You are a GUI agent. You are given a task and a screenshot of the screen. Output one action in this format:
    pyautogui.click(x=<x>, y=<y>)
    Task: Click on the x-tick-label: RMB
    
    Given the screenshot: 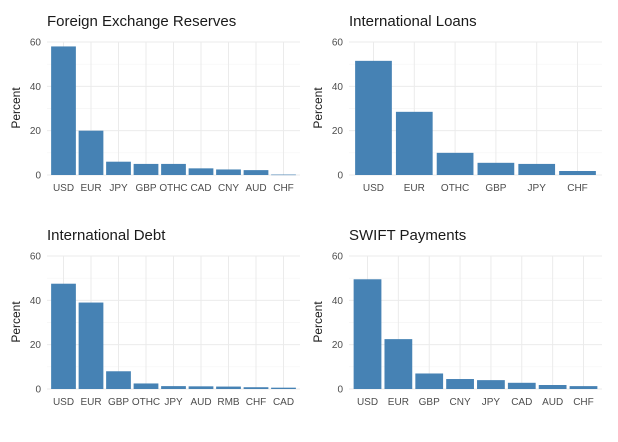 What is the action you would take?
    pyautogui.click(x=228, y=402)
    